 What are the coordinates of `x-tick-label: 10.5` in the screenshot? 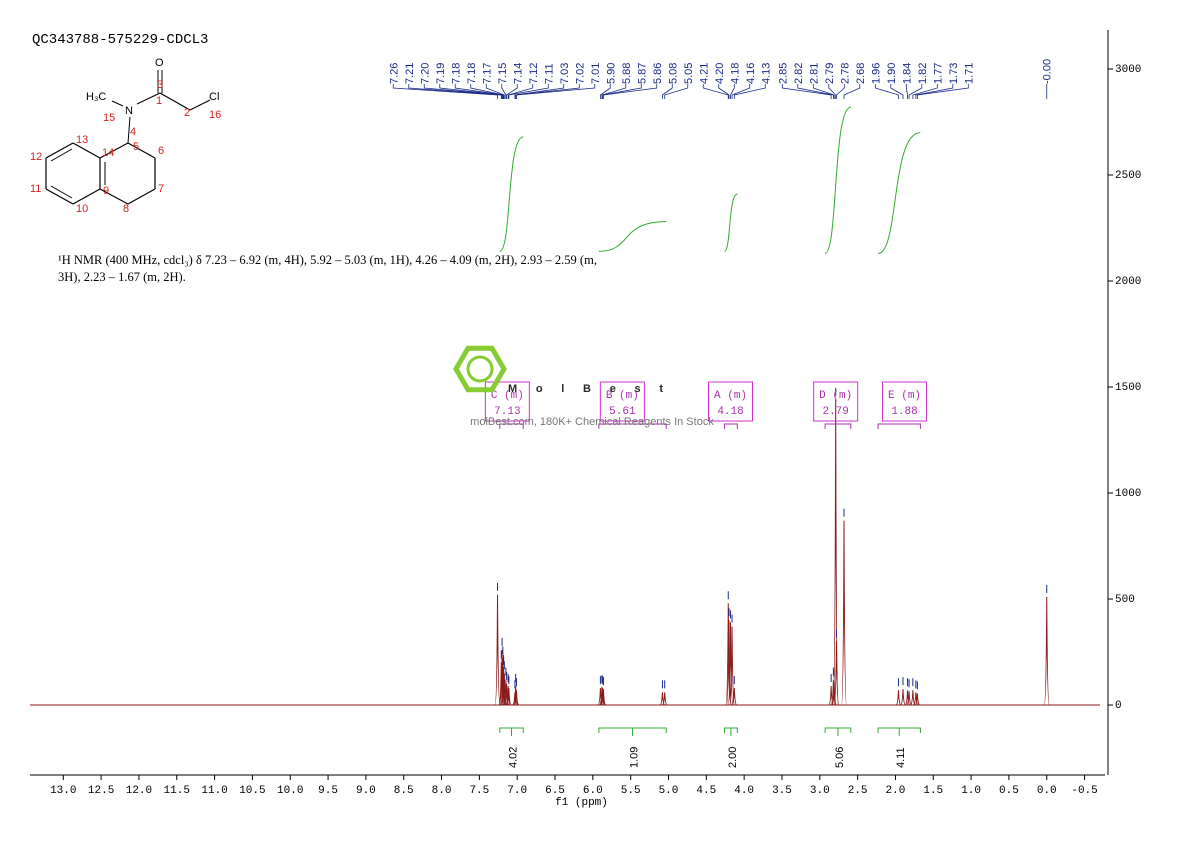 It's located at (252, 791).